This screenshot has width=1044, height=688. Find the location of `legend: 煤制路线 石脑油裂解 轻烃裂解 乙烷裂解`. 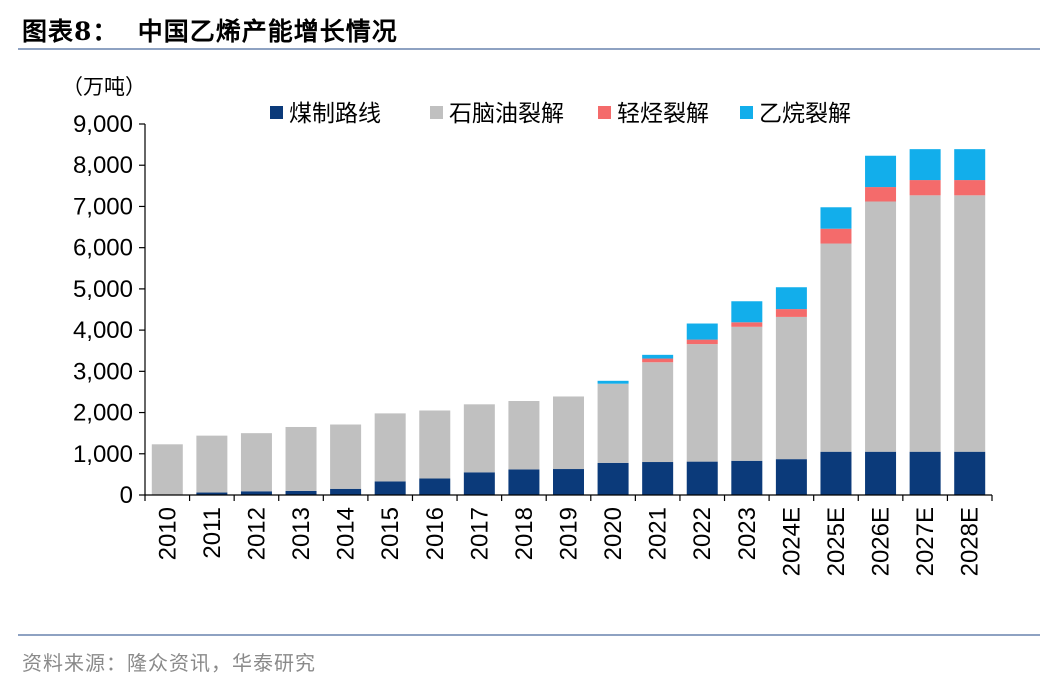

legend: 煤制路线 石脑油裂解 轻烃裂解 乙烷裂解 is located at coordinates (560, 113).